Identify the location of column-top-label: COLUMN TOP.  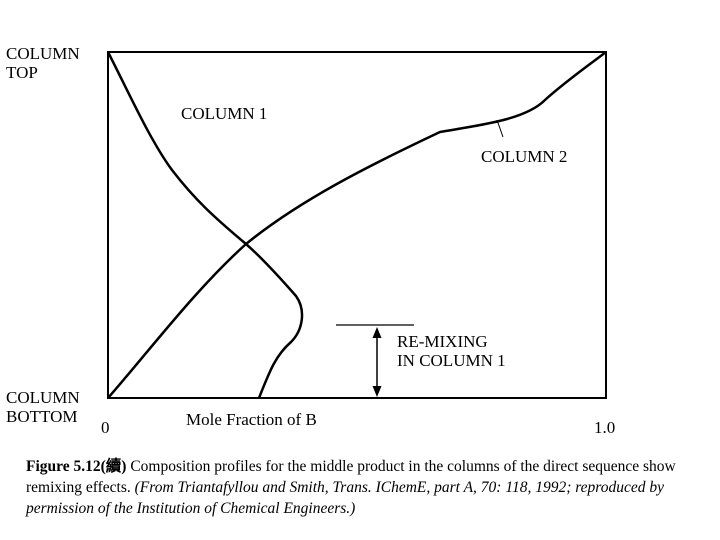
(43, 63).